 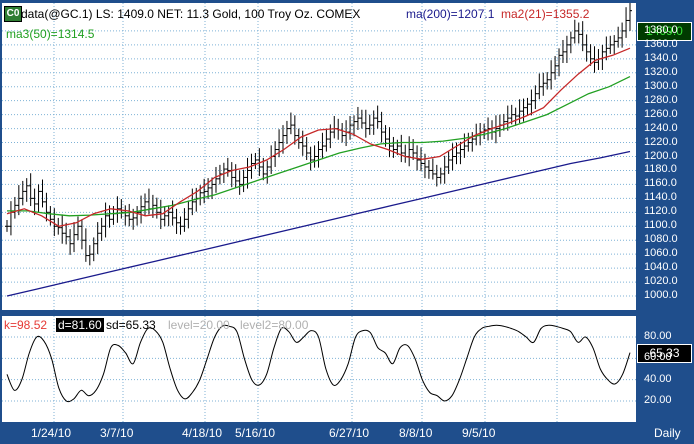 I want to click on osc-level1-label: level=20.00, so click(x=199, y=325).